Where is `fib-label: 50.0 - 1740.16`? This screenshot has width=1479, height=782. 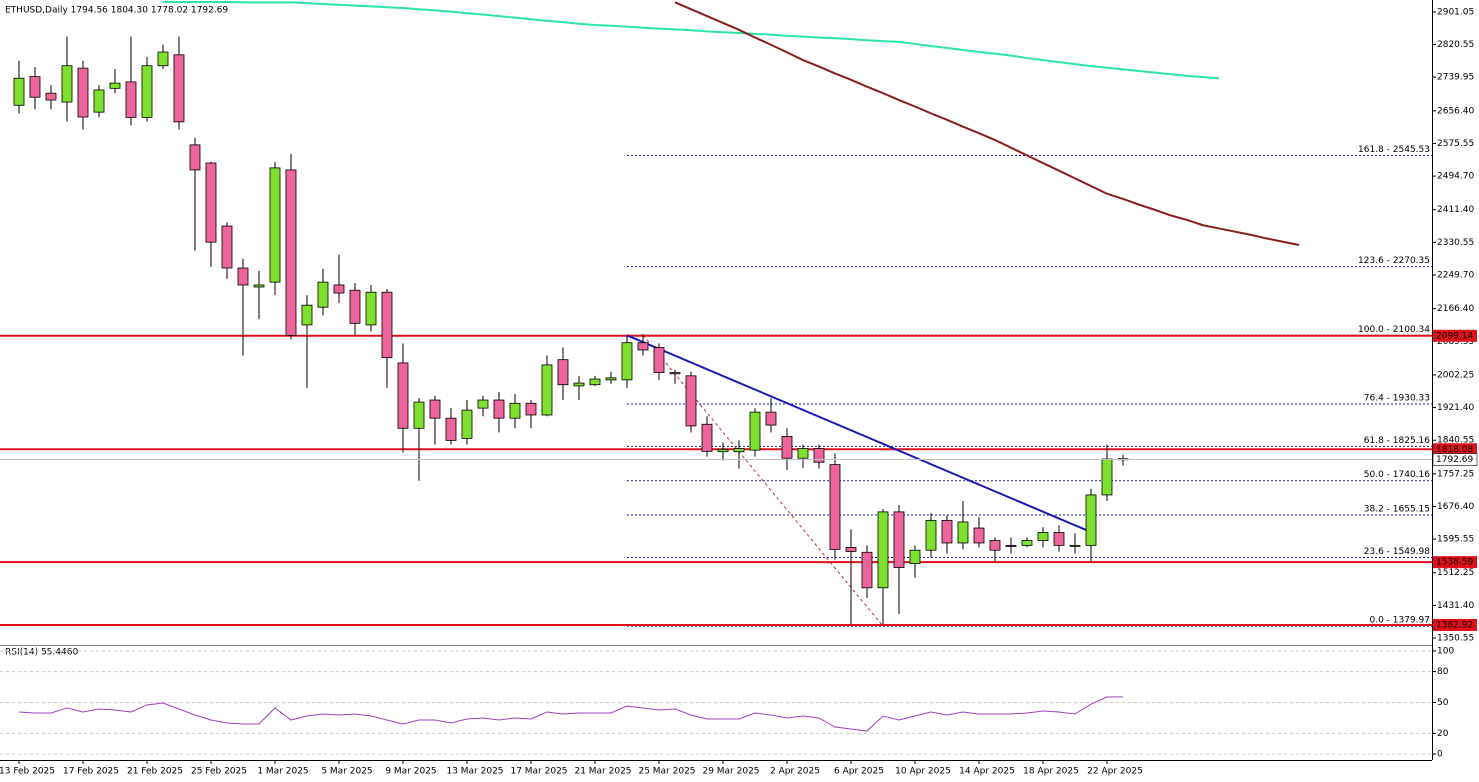
fib-label: 50.0 - 1740.16 is located at coordinates (1397, 475).